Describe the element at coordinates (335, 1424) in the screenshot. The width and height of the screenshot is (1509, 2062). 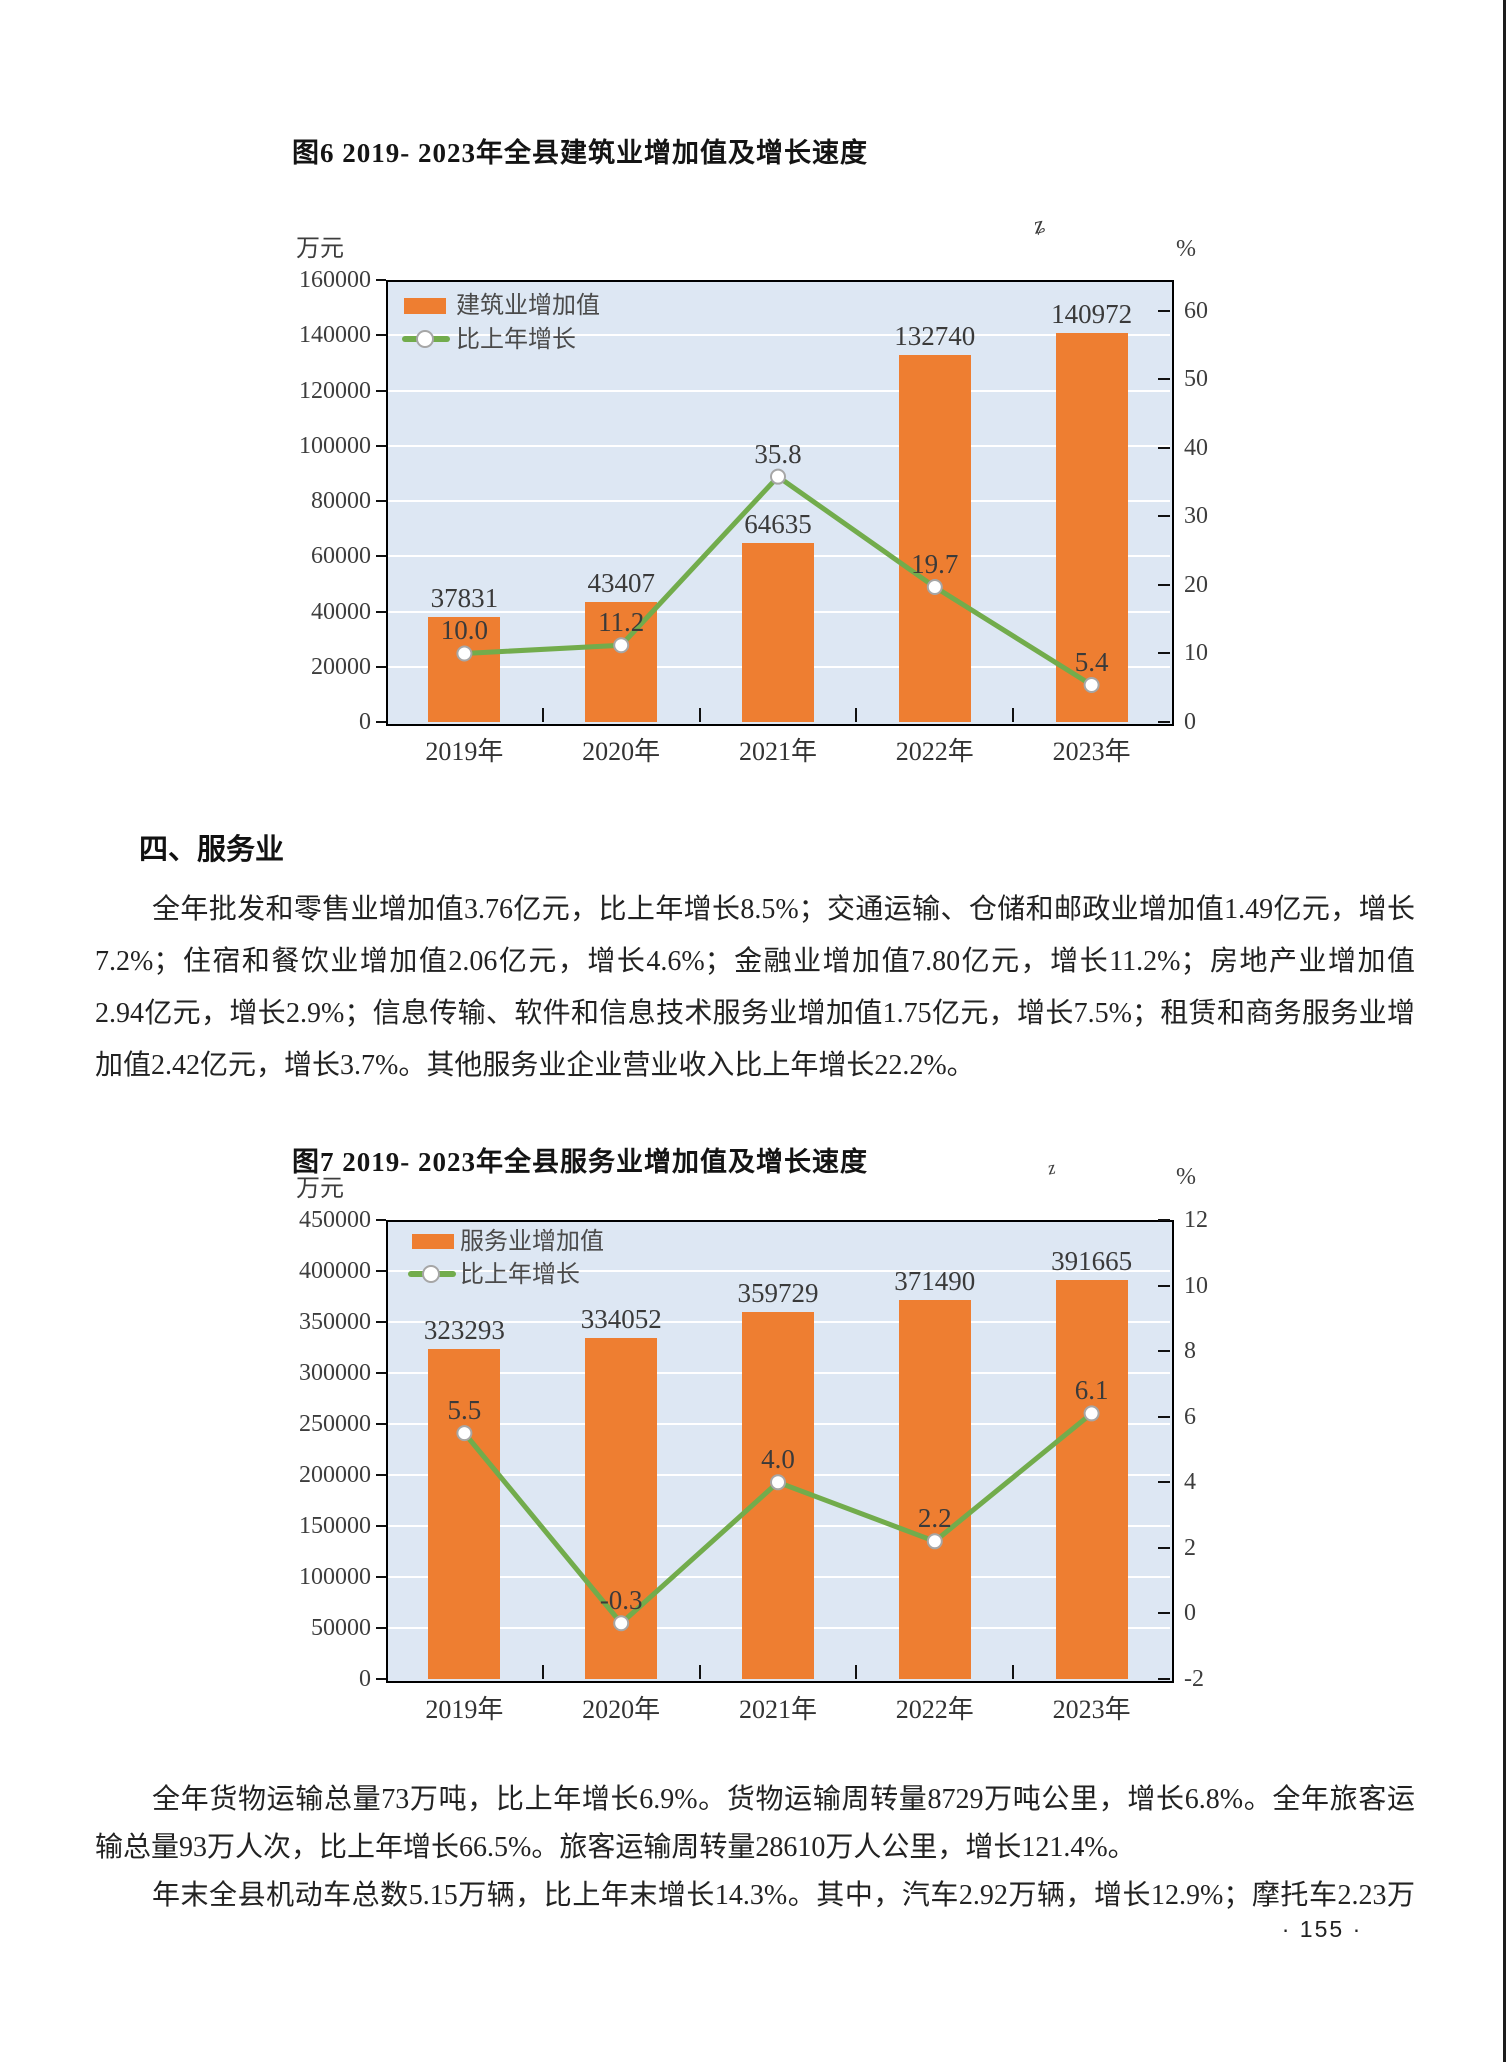
I see `left-axis-tick-label: 250000` at that location.